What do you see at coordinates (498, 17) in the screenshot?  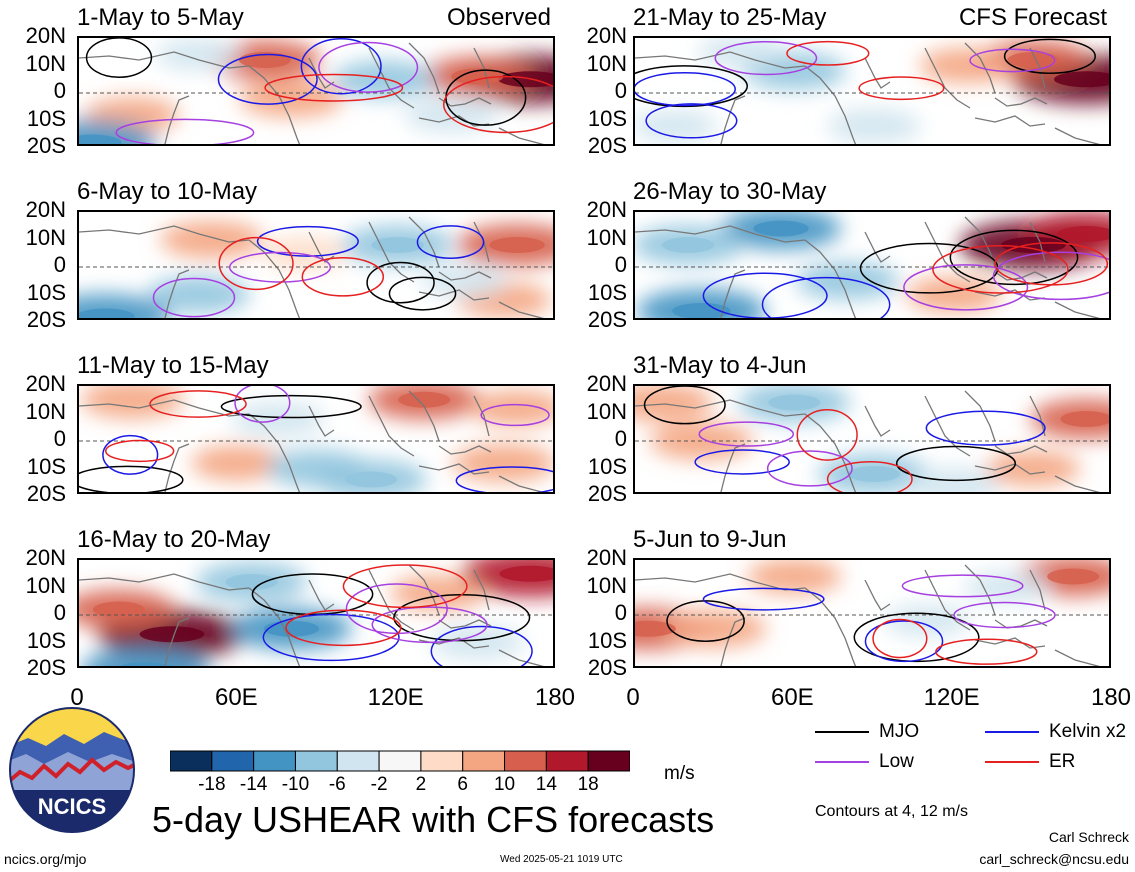 I see `panel-tag: Observed` at bounding box center [498, 17].